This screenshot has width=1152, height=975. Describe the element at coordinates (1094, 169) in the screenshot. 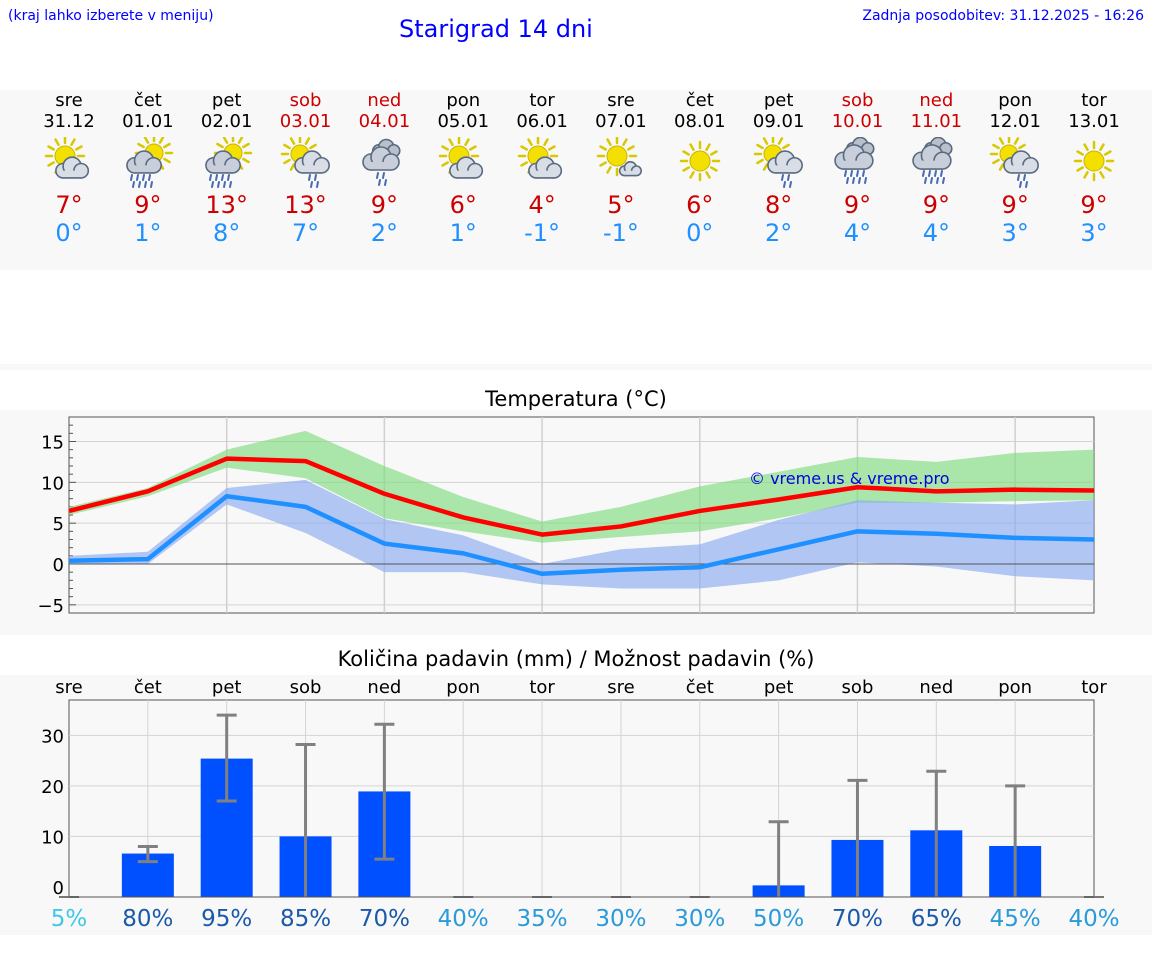

I see `day-column: tor 13.01 9° 3°` at that location.